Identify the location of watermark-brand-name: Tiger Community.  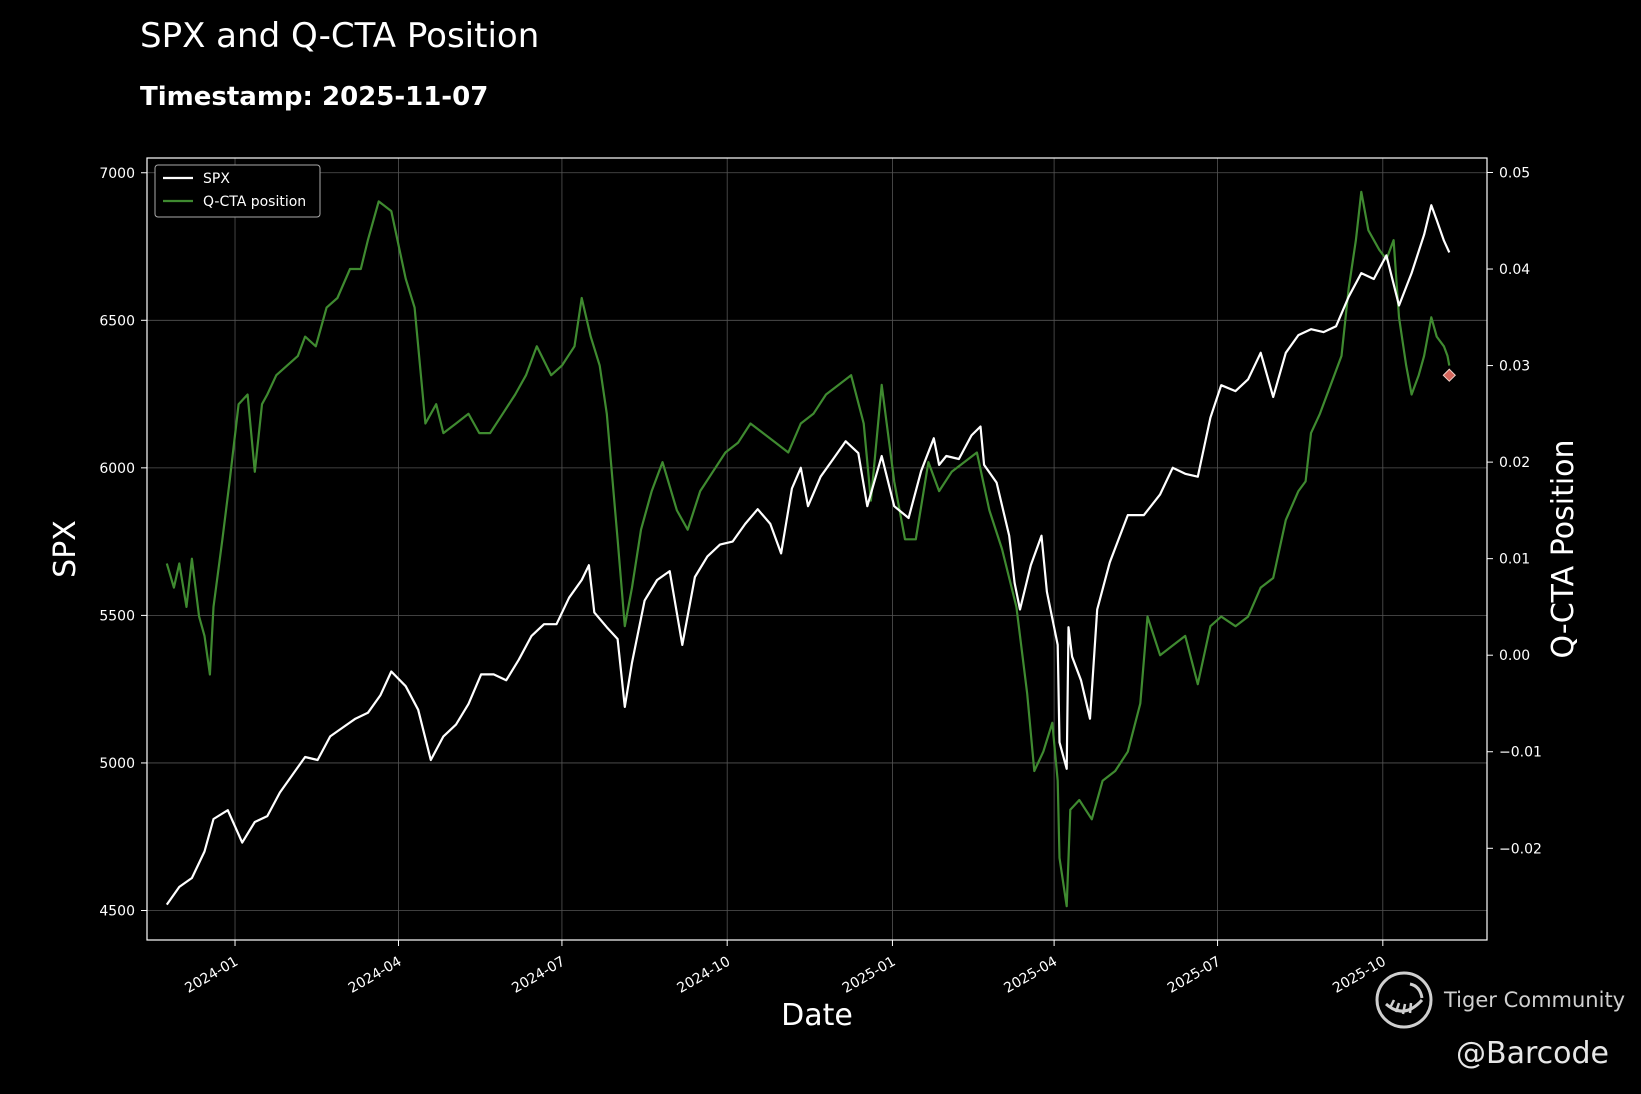
(1535, 1000).